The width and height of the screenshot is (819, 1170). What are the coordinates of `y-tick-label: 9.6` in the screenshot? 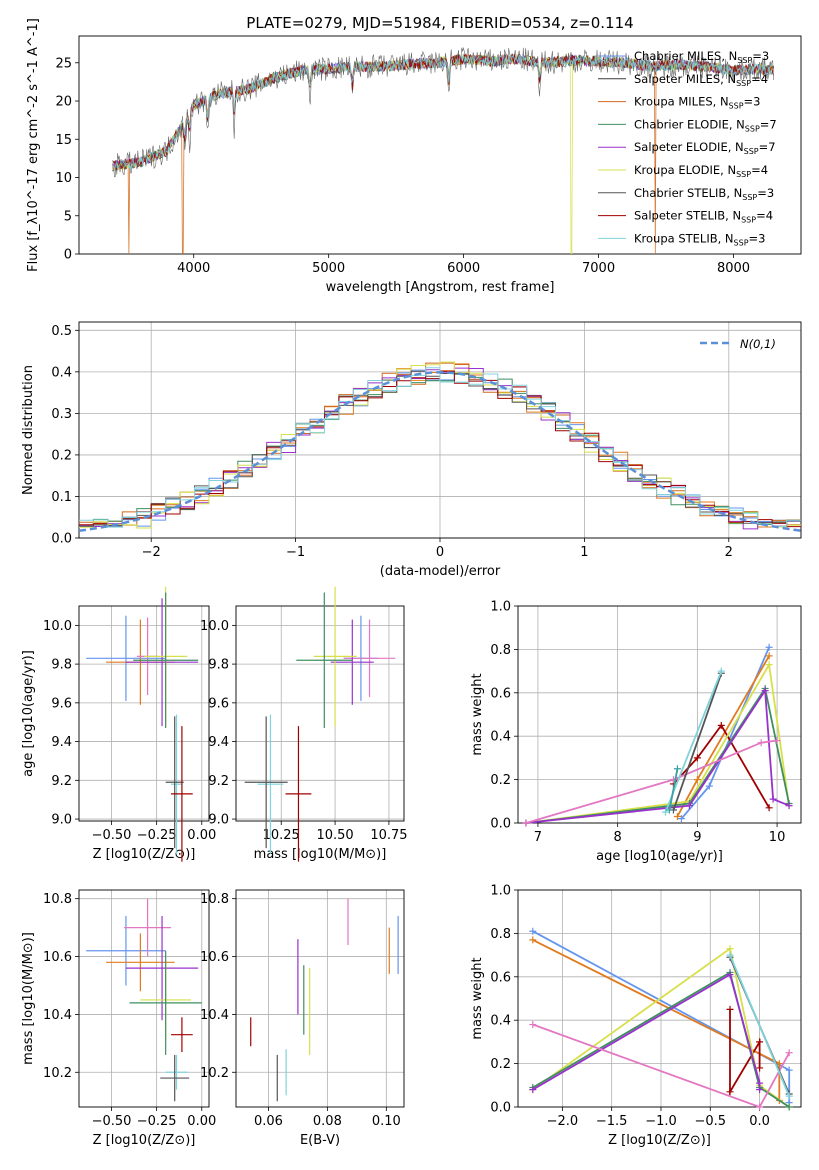 It's located at (218, 703).